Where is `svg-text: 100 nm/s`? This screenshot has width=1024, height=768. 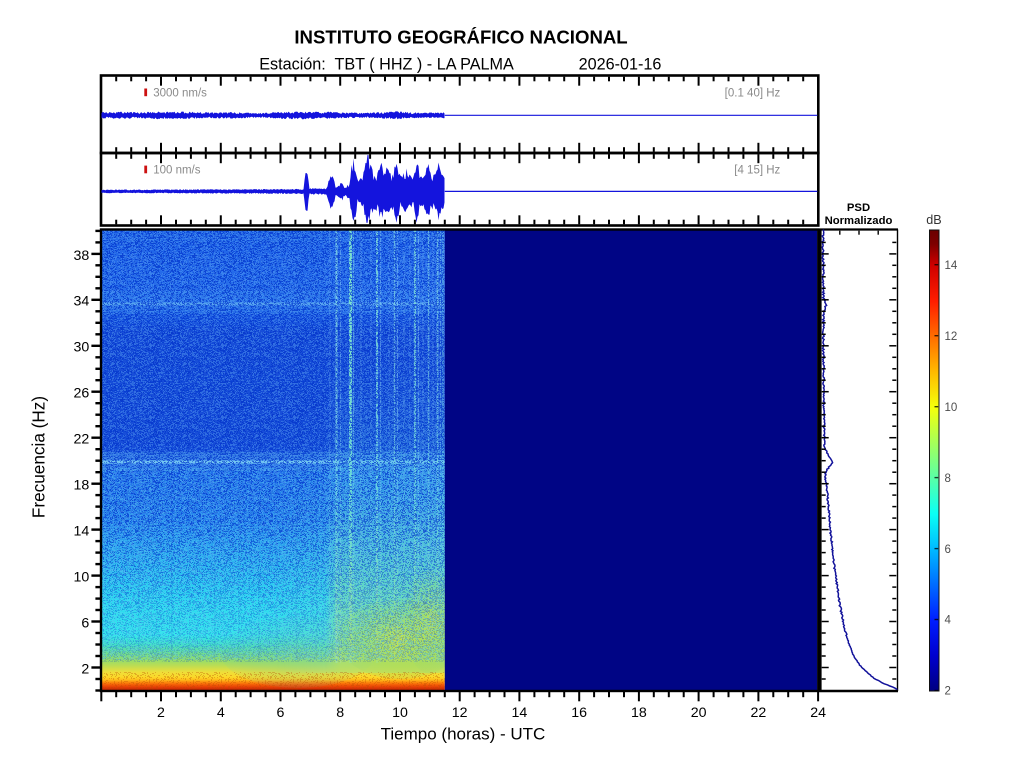 svg-text: 100 nm/s is located at coordinates (177, 170).